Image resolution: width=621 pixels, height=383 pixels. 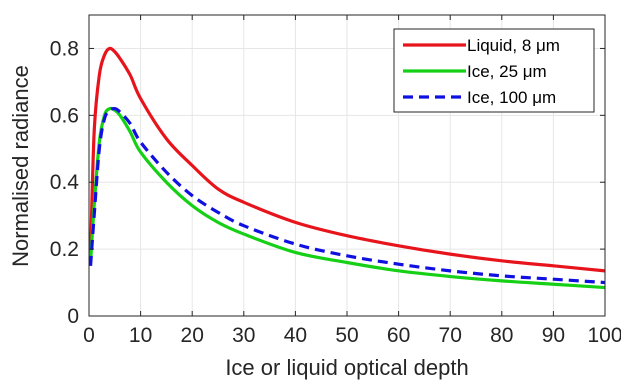 I want to click on y-tick-label: 0.4, so click(x=65, y=182).